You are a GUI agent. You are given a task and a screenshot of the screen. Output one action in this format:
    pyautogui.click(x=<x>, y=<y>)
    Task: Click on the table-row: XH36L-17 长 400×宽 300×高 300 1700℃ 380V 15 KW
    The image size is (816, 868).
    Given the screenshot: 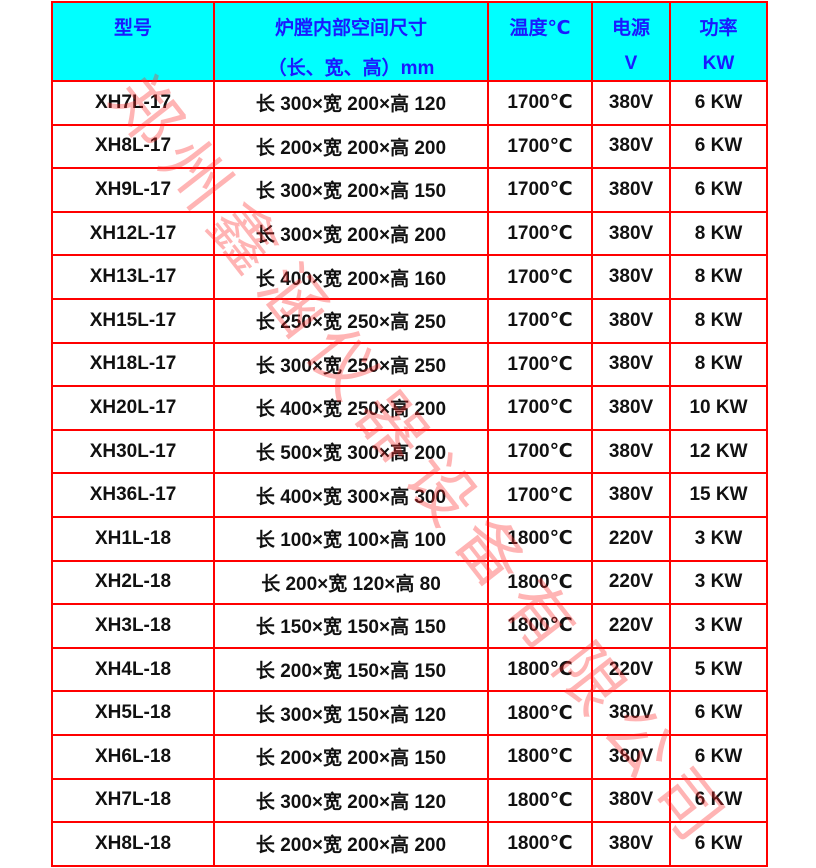 What is the action you would take?
    pyautogui.click(x=409, y=495)
    